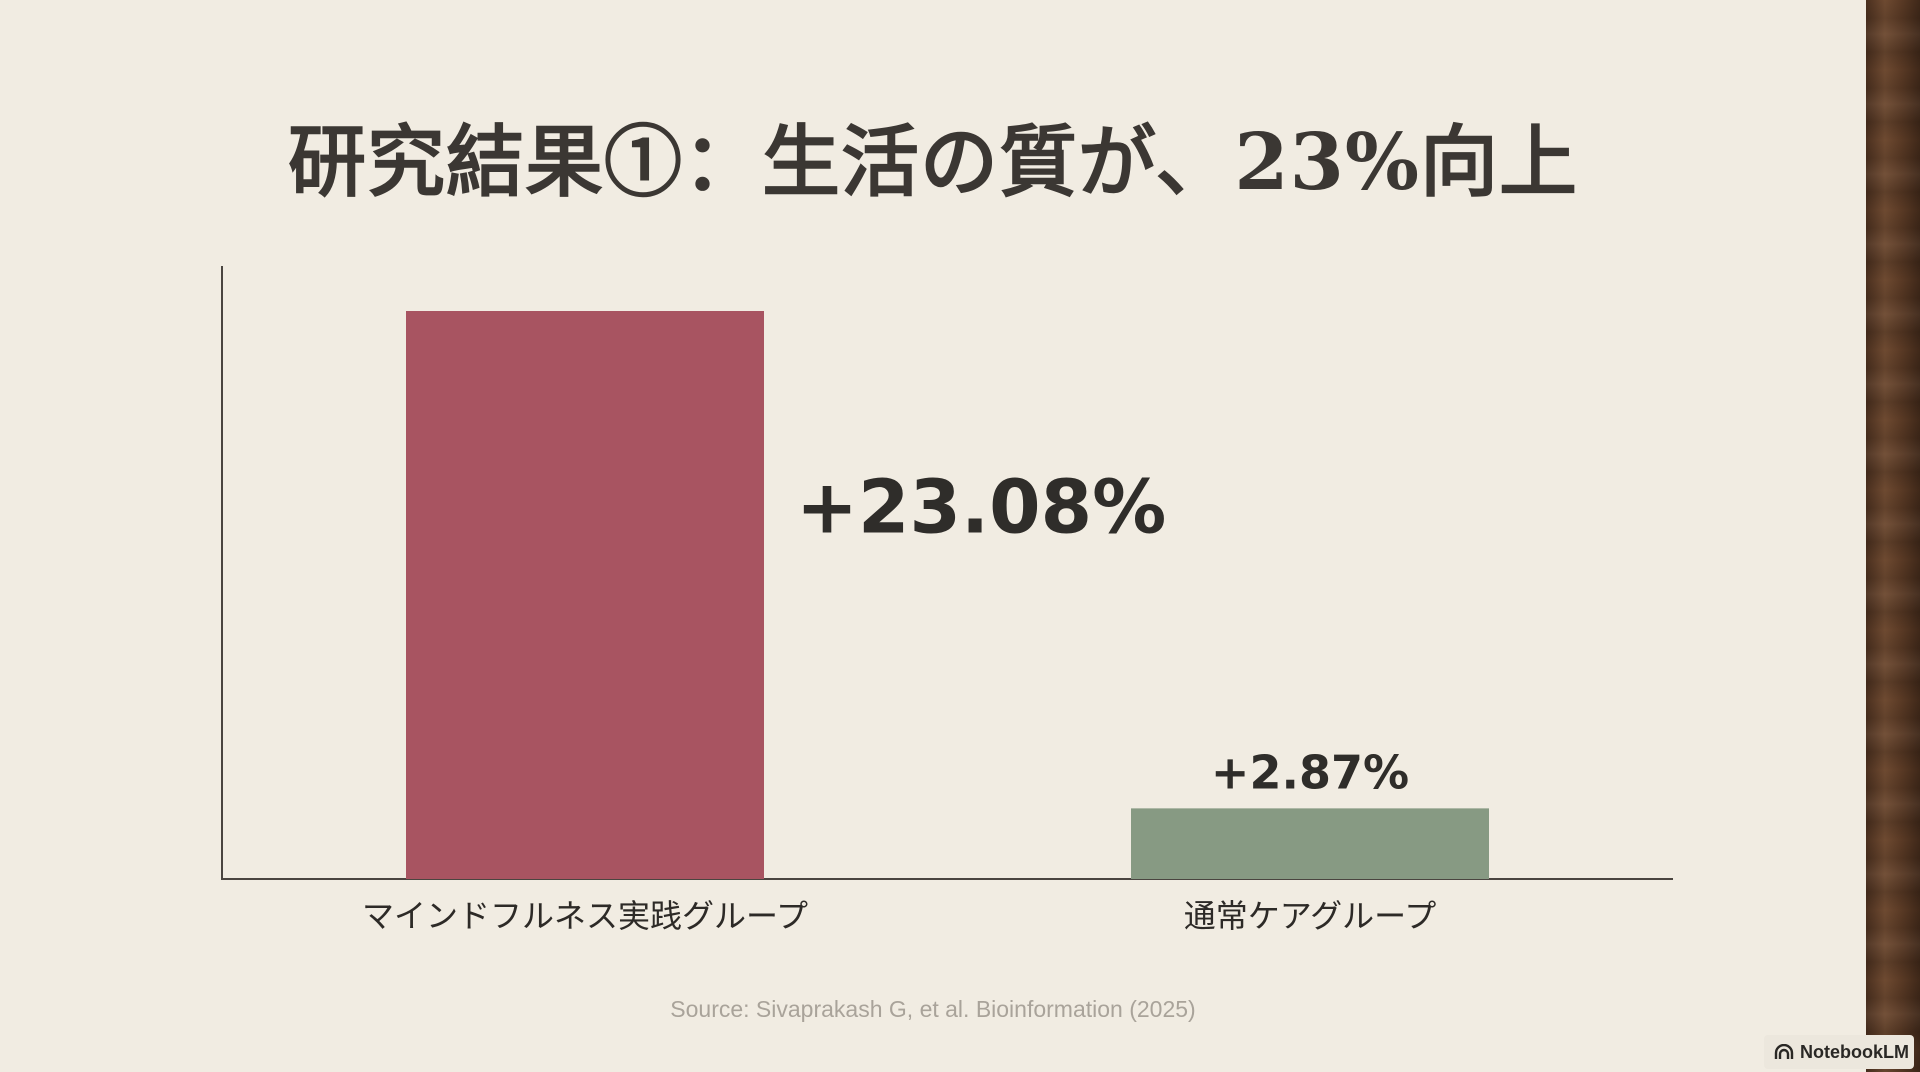 The image size is (1920, 1072). I want to click on slide-title: 研究結果①：生活の質が、23%向上, so click(933, 162).